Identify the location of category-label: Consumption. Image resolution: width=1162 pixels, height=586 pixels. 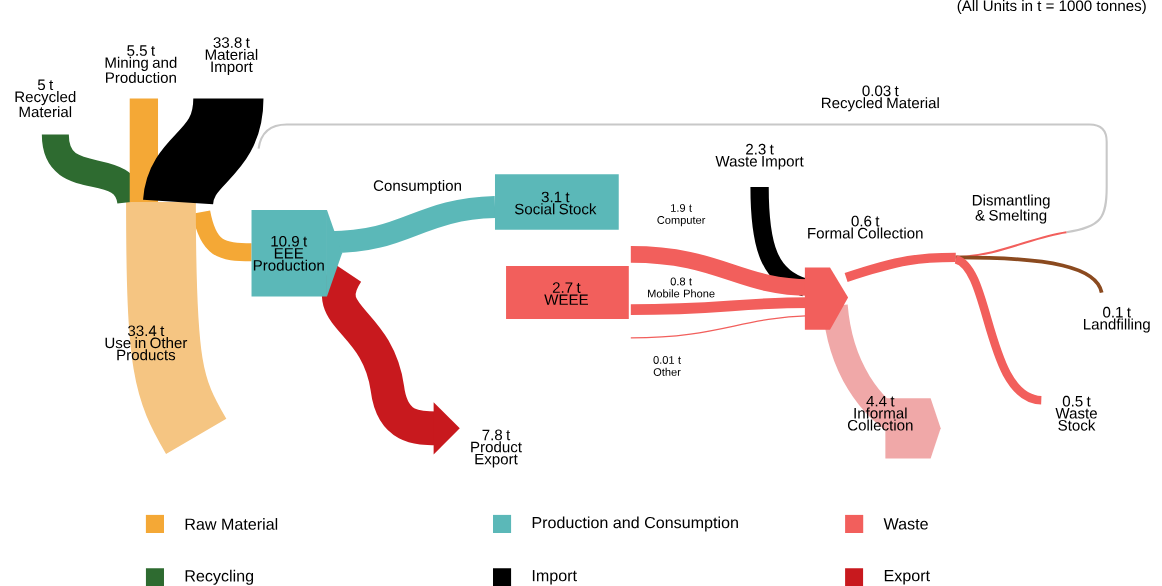
(417, 186).